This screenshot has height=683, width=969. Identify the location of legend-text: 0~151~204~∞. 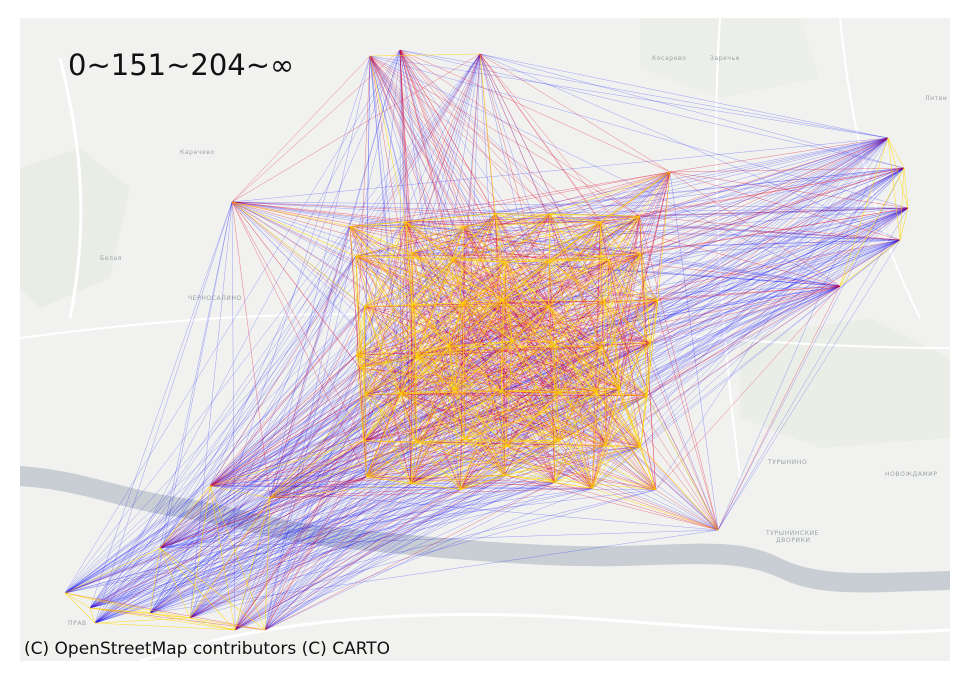
(181, 65).